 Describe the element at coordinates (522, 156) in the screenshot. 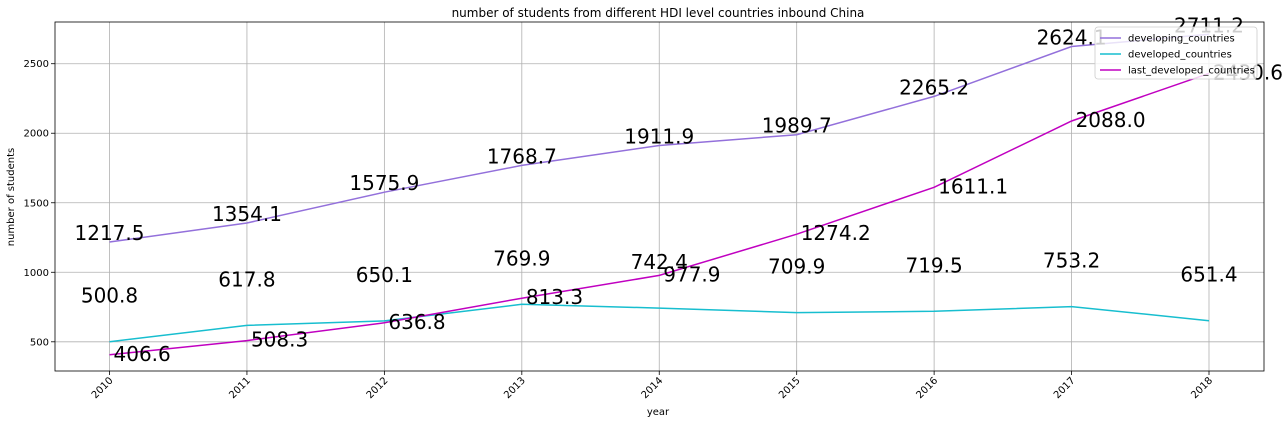

I see `data-label: 1768.7` at that location.